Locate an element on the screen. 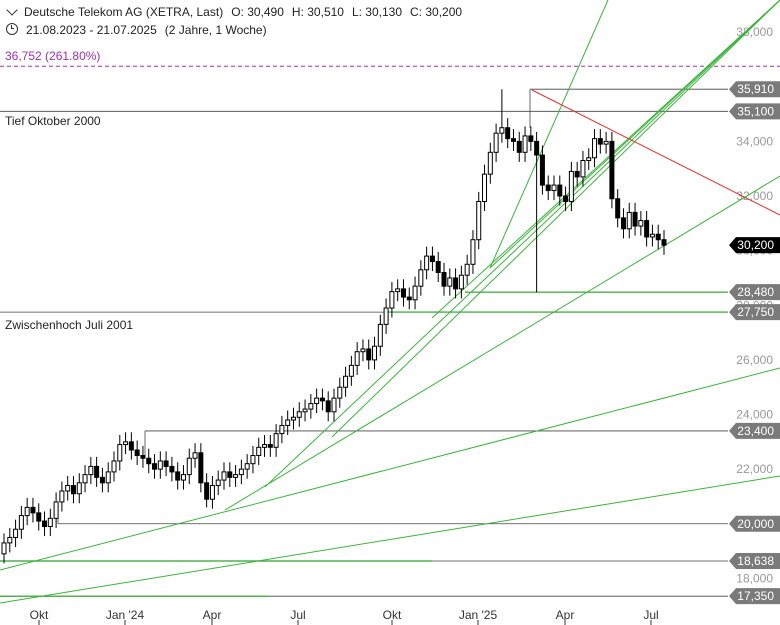  y-tick-label: 22,000 is located at coordinates (754, 469).